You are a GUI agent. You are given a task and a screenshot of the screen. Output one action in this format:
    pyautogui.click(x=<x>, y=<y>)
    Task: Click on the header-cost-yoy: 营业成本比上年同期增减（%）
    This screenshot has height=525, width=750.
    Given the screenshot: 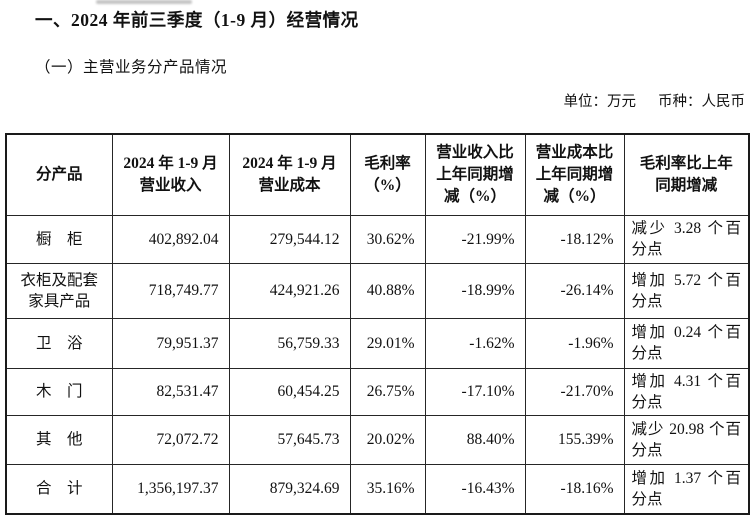 What is the action you would take?
    pyautogui.click(x=574, y=174)
    